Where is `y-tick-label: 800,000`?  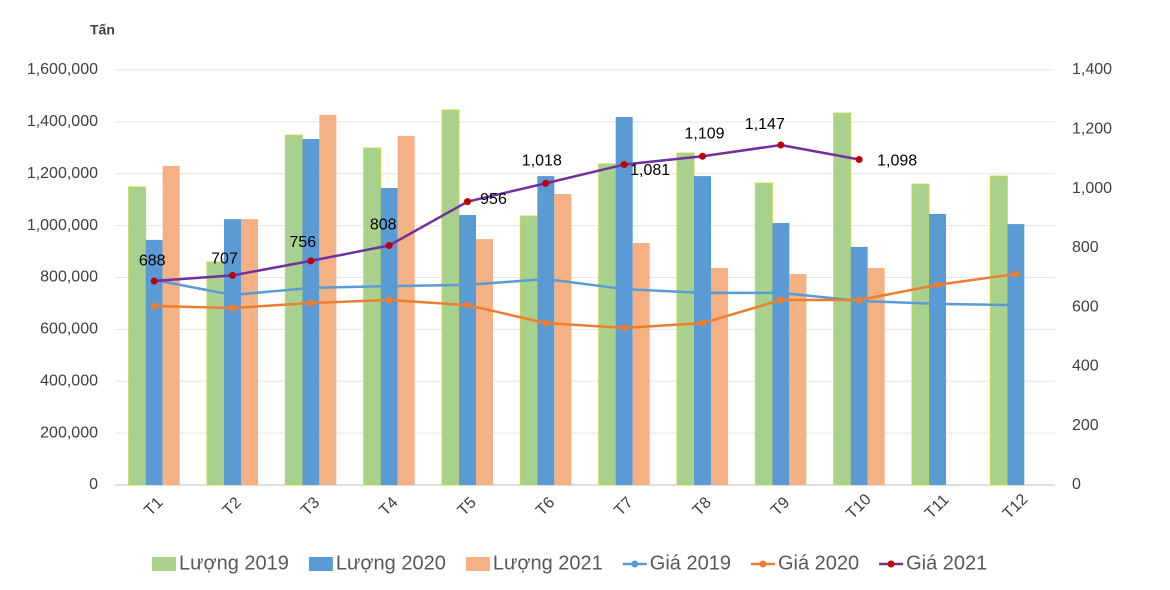
y-tick-label: 800,000 is located at coordinates (69, 277).